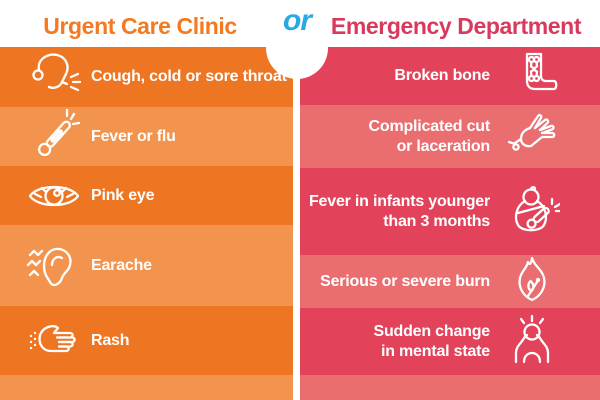  What do you see at coordinates (532, 342) in the screenshot?
I see `head-hands-icon` at bounding box center [532, 342].